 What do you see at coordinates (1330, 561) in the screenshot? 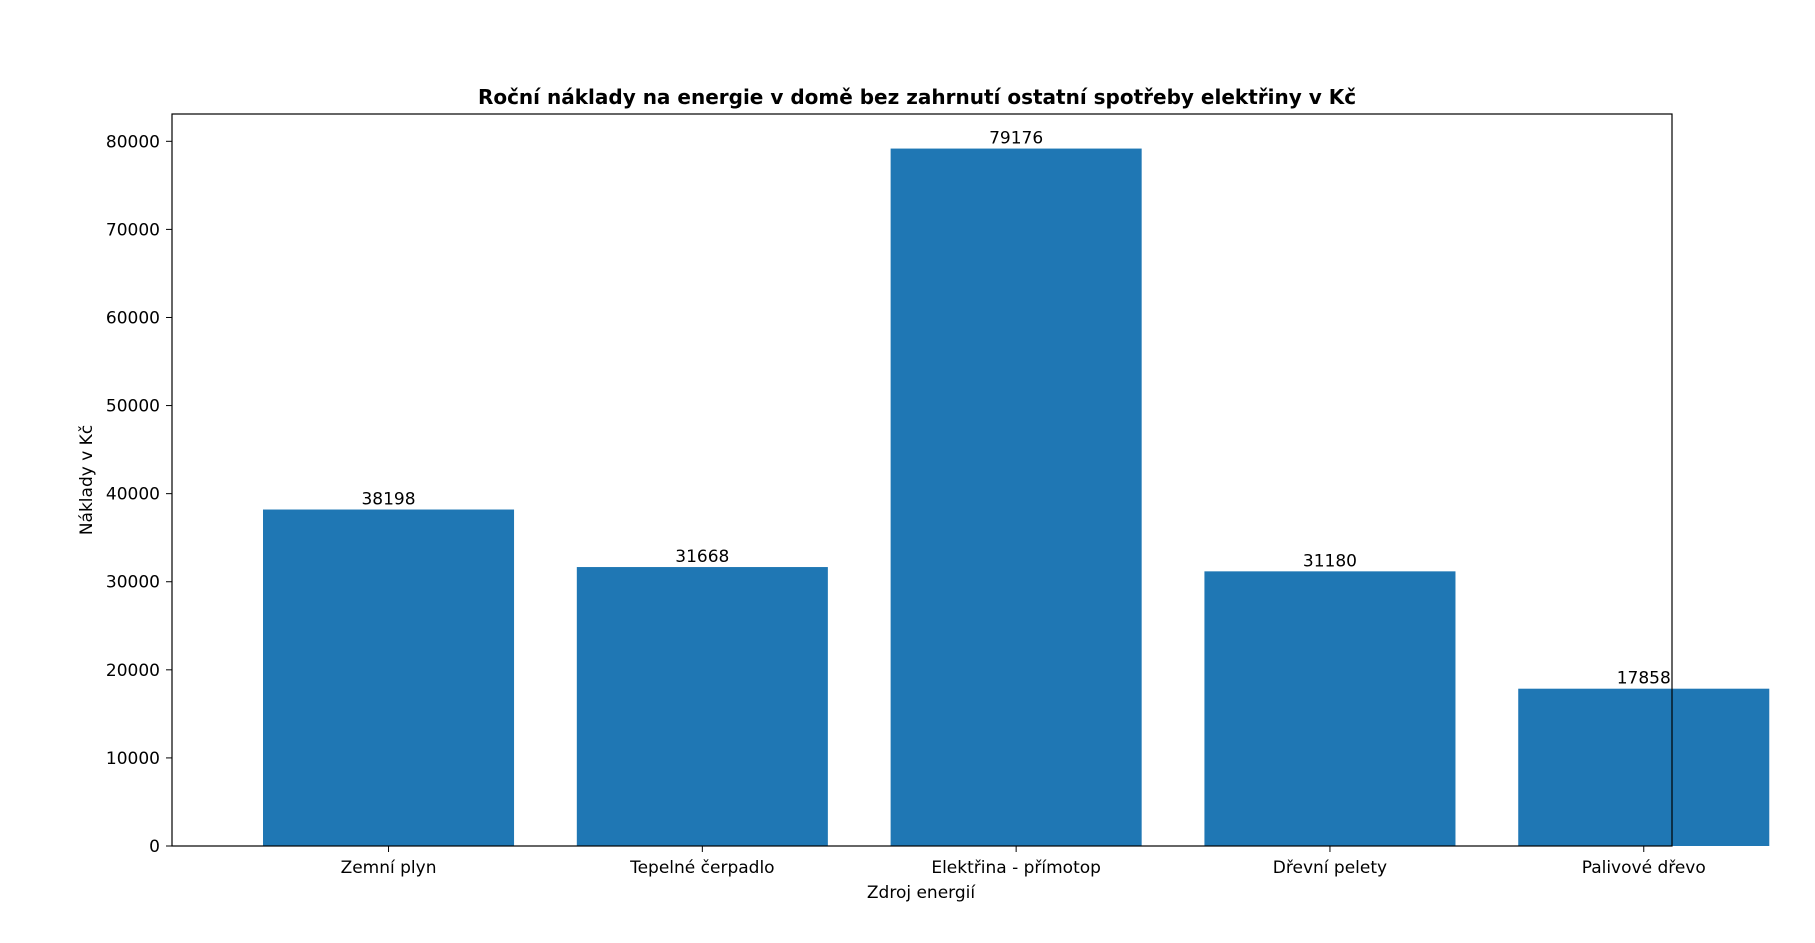
I see `bar-value-label: 31180` at bounding box center [1330, 561].